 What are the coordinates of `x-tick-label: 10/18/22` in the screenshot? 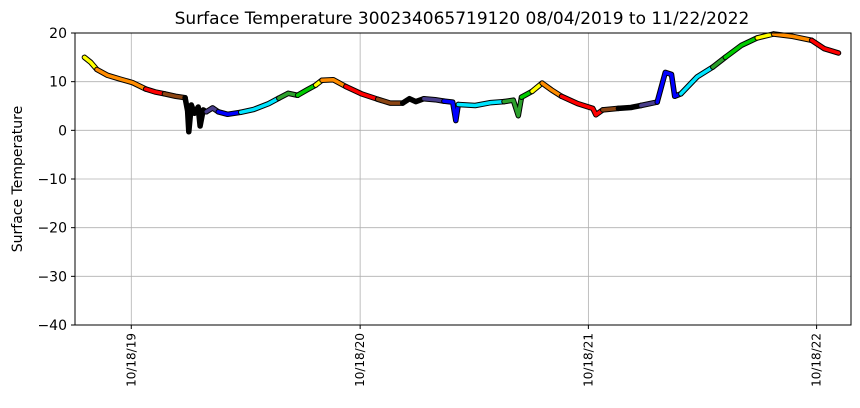 It's located at (817, 360).